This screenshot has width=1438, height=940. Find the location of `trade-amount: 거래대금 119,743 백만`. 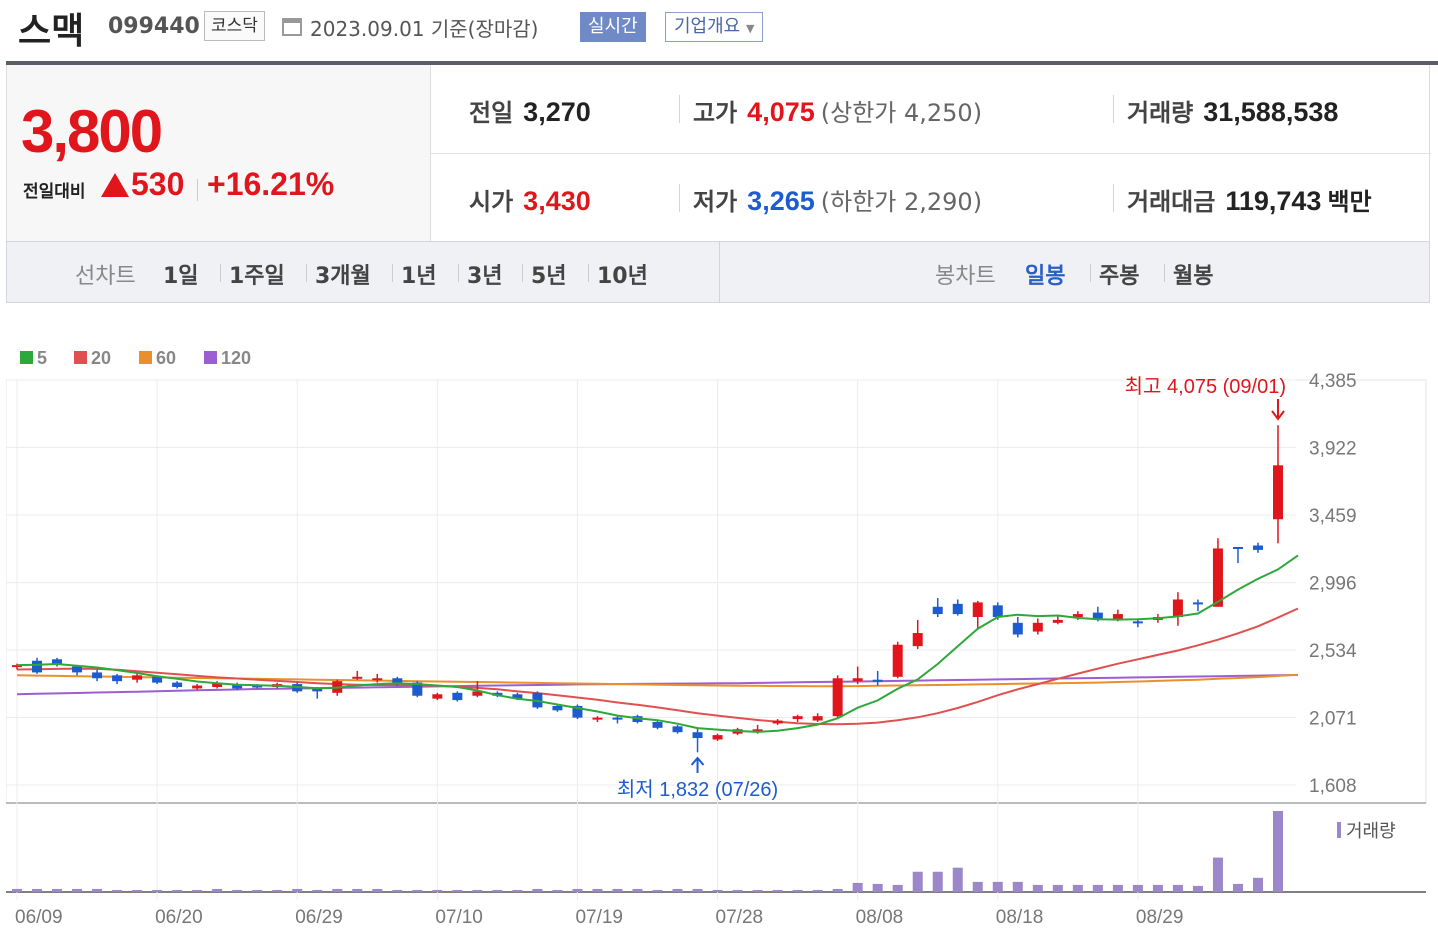

trade-amount: 거래대금 119,743 백만 is located at coordinates (1249, 199).